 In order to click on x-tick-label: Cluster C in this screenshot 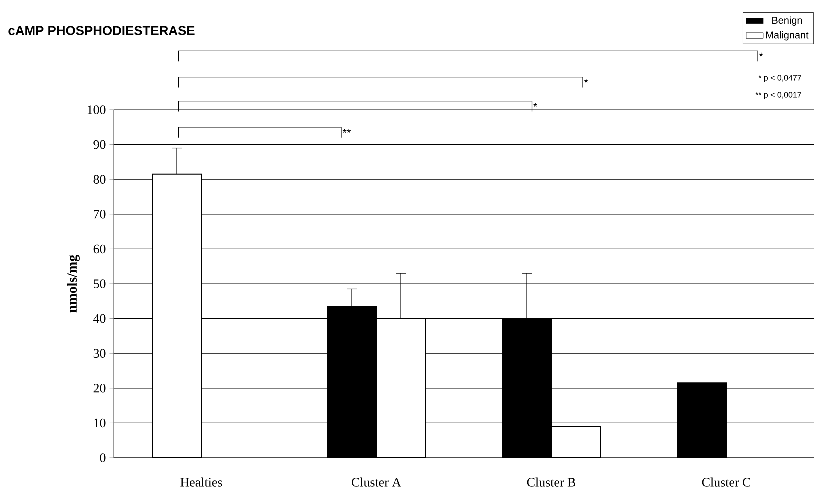, I will do `click(726, 482)`.